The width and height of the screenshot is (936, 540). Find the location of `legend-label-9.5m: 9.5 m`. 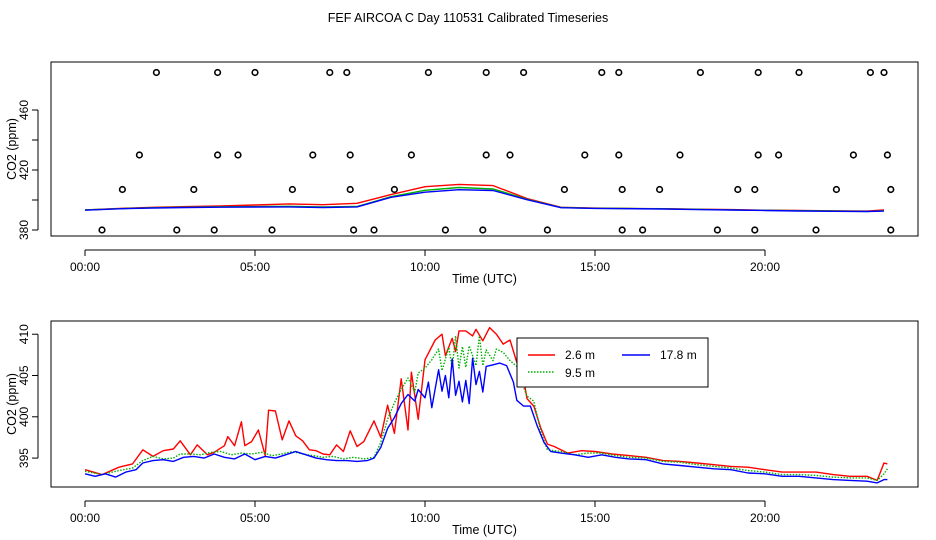

legend-label-9.5m: 9.5 m is located at coordinates (580, 373).